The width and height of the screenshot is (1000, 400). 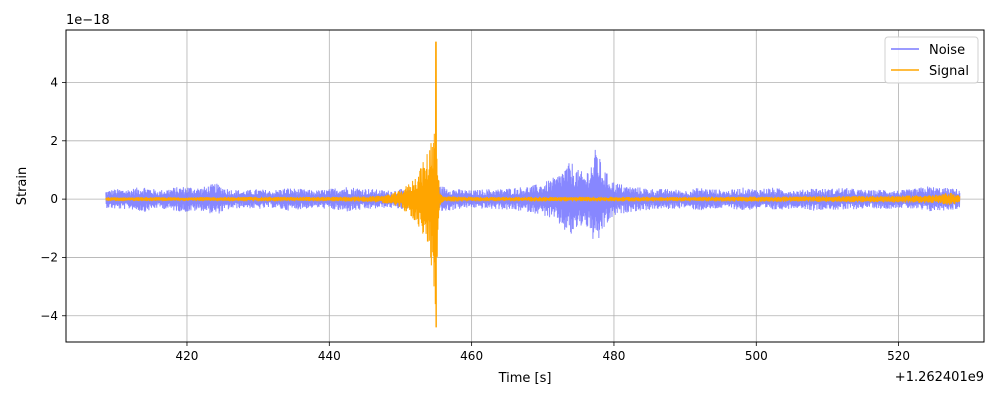 I want to click on y-tick-label: 2, so click(x=54, y=141).